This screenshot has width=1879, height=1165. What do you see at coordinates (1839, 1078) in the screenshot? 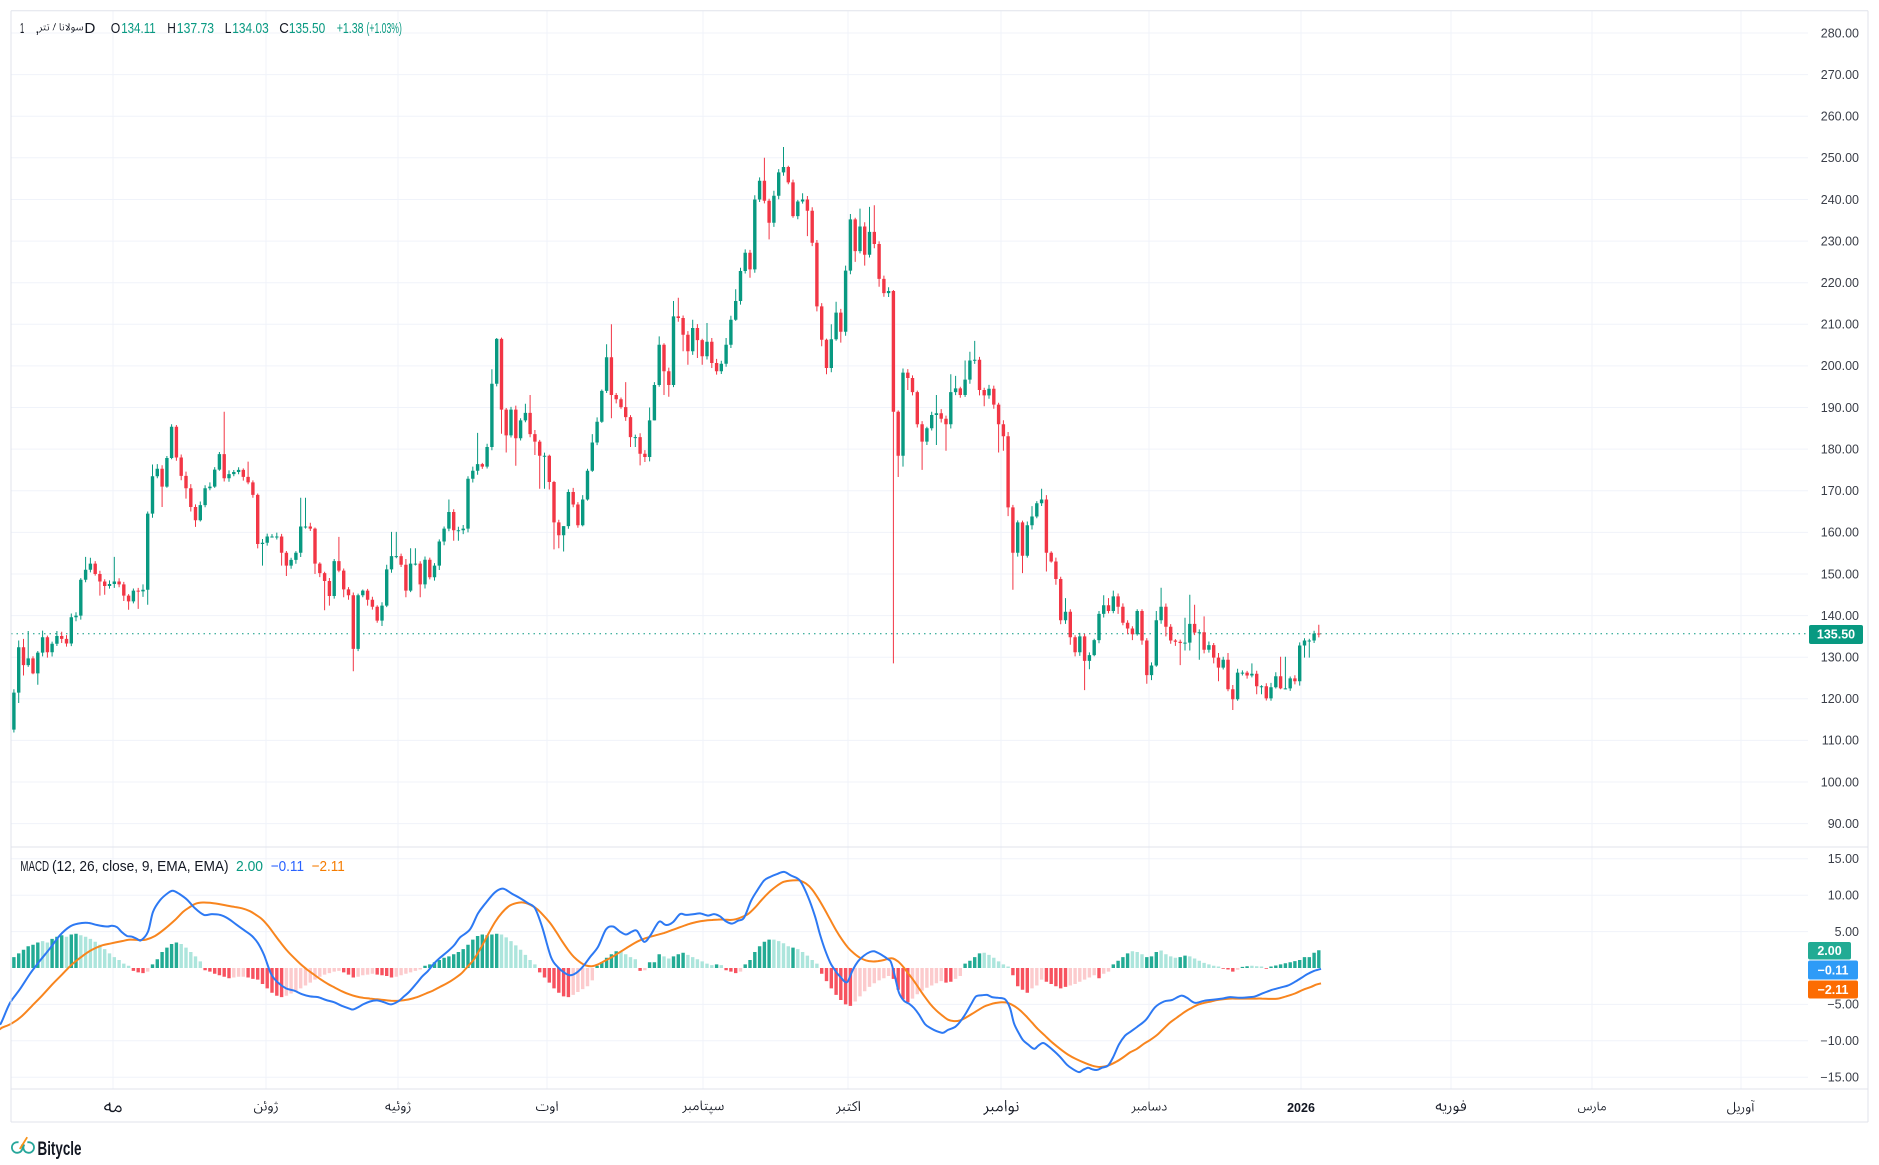
I see `svg-text: −15.00` at bounding box center [1839, 1078].